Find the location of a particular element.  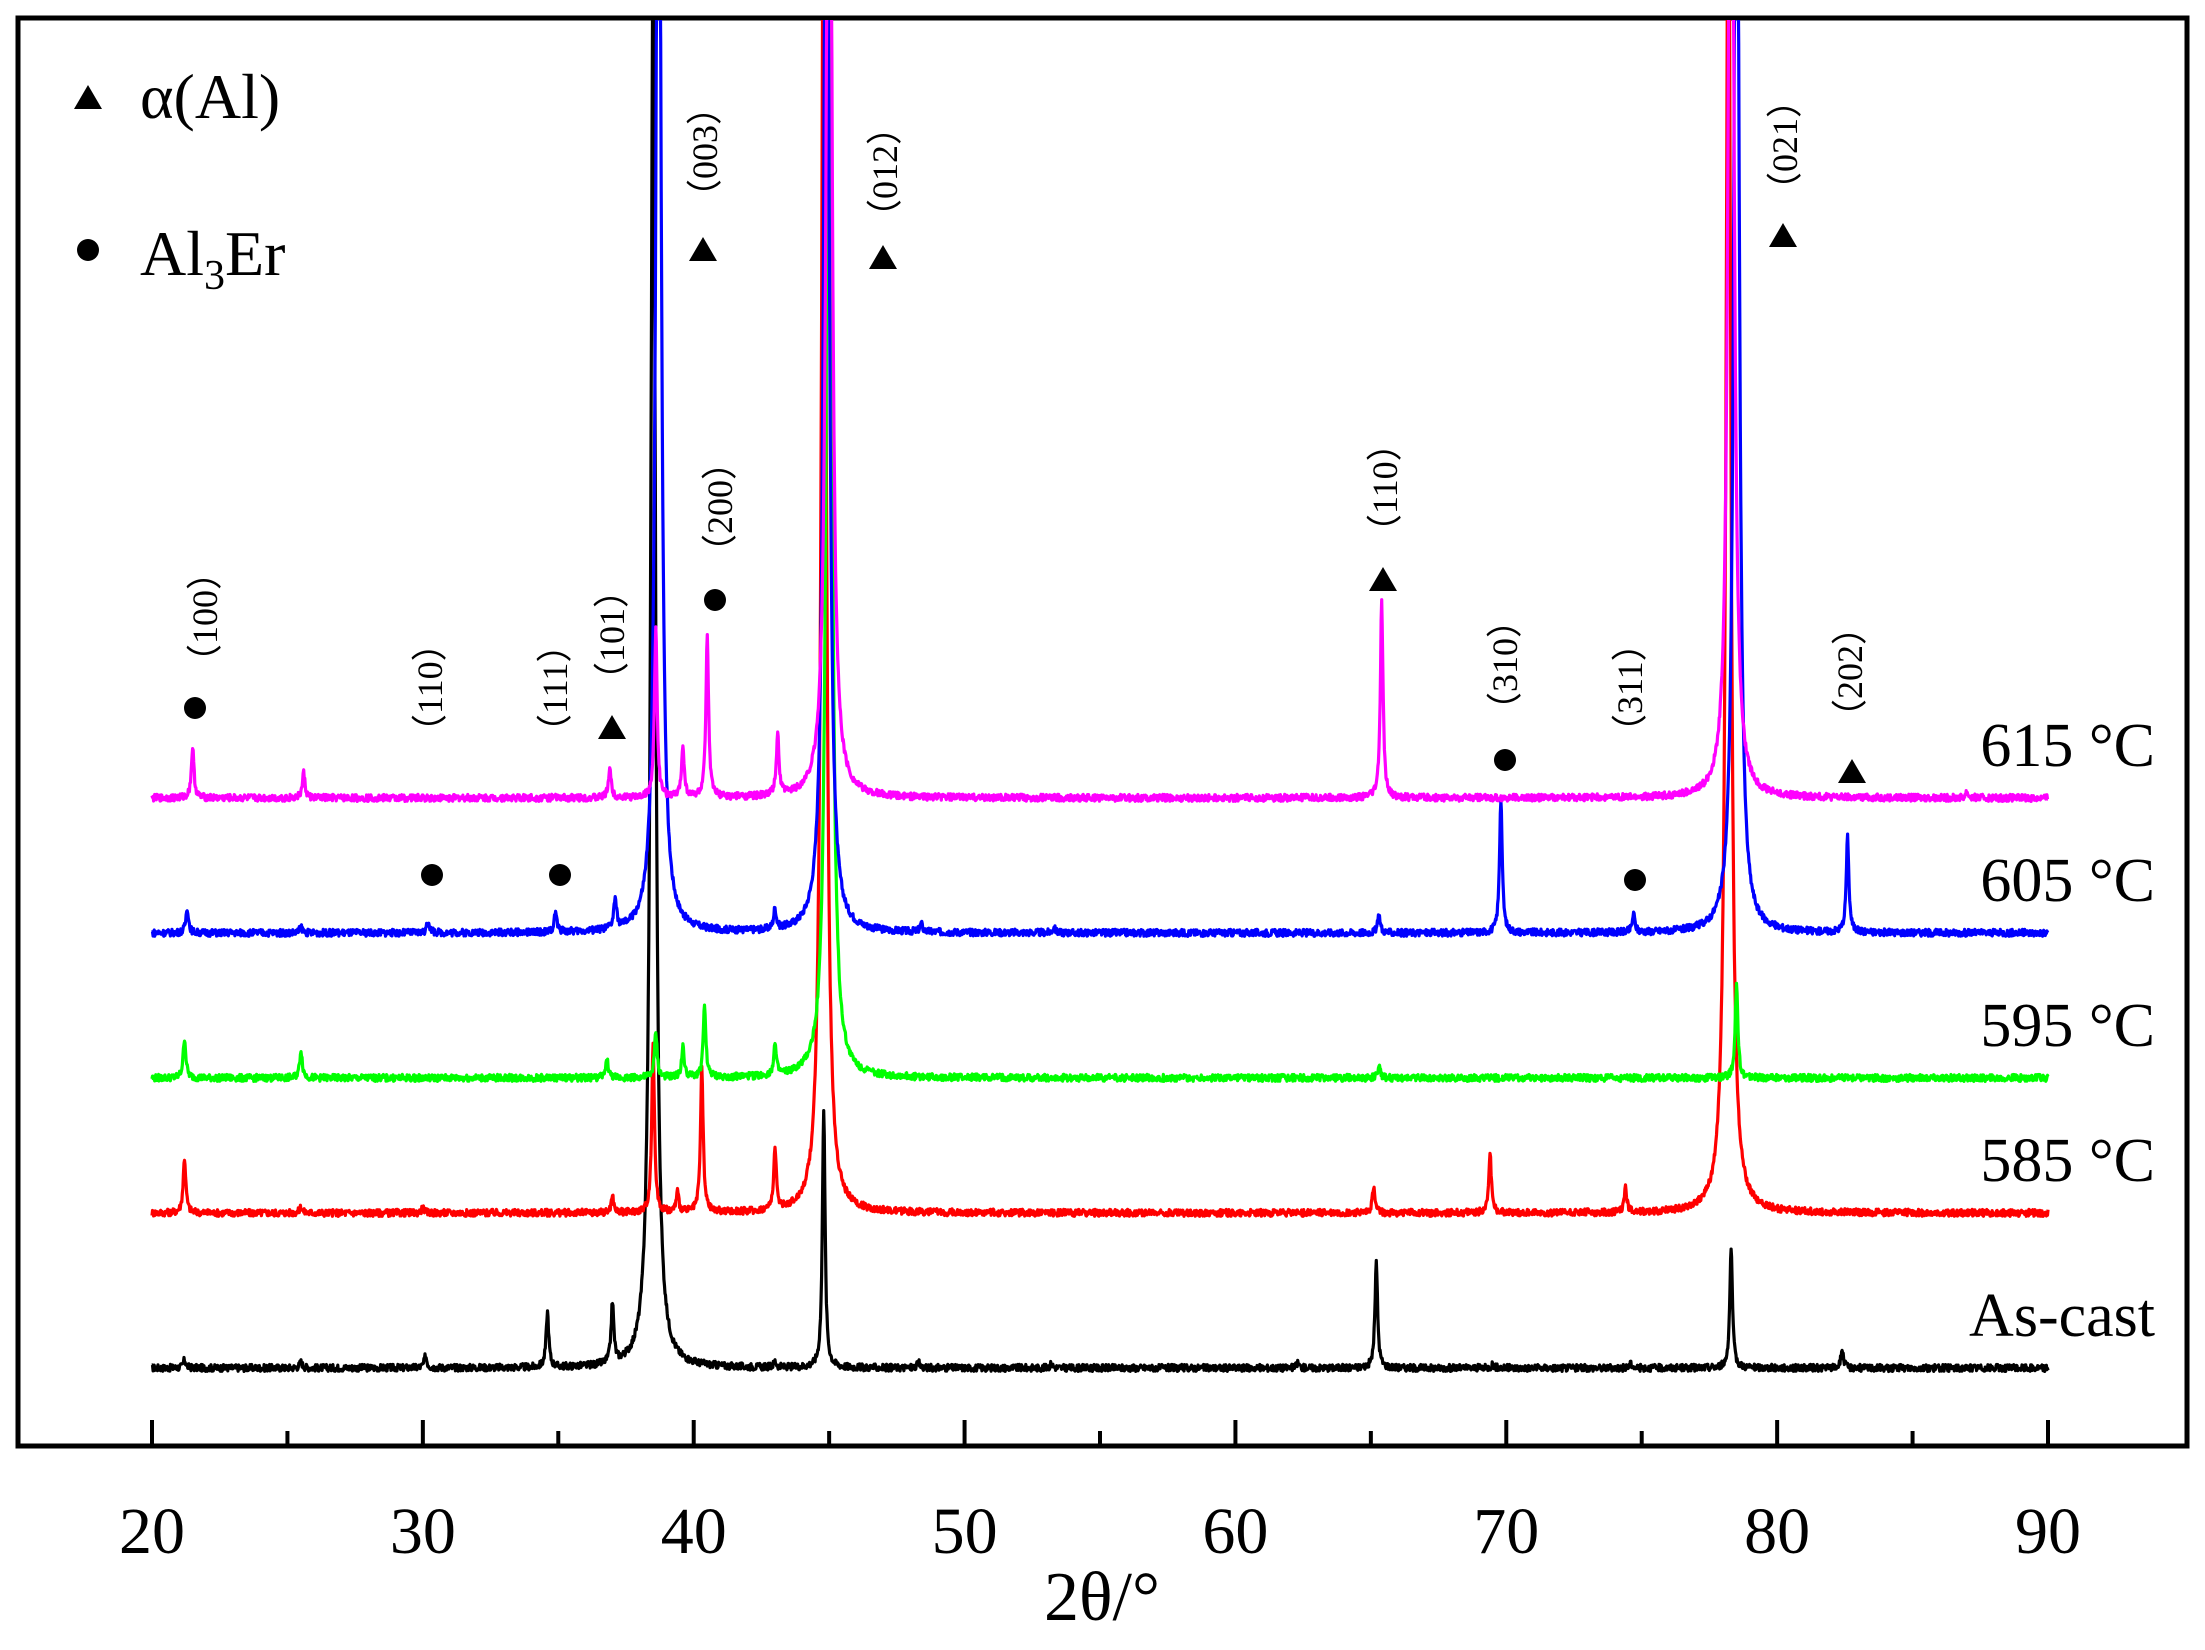

peak-label: （101） is located at coordinates (612, 635).